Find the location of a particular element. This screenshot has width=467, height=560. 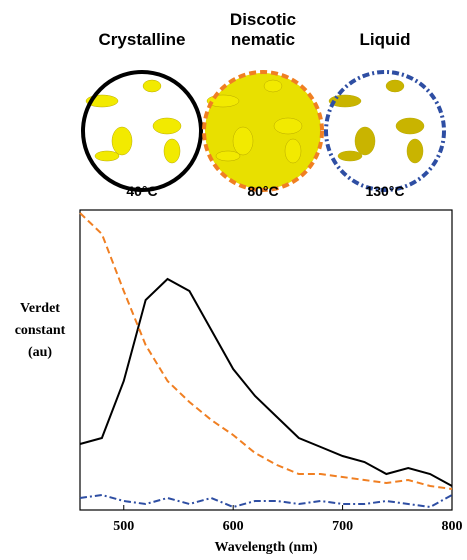

phase-title: Crystalline is located at coordinates (142, 39).